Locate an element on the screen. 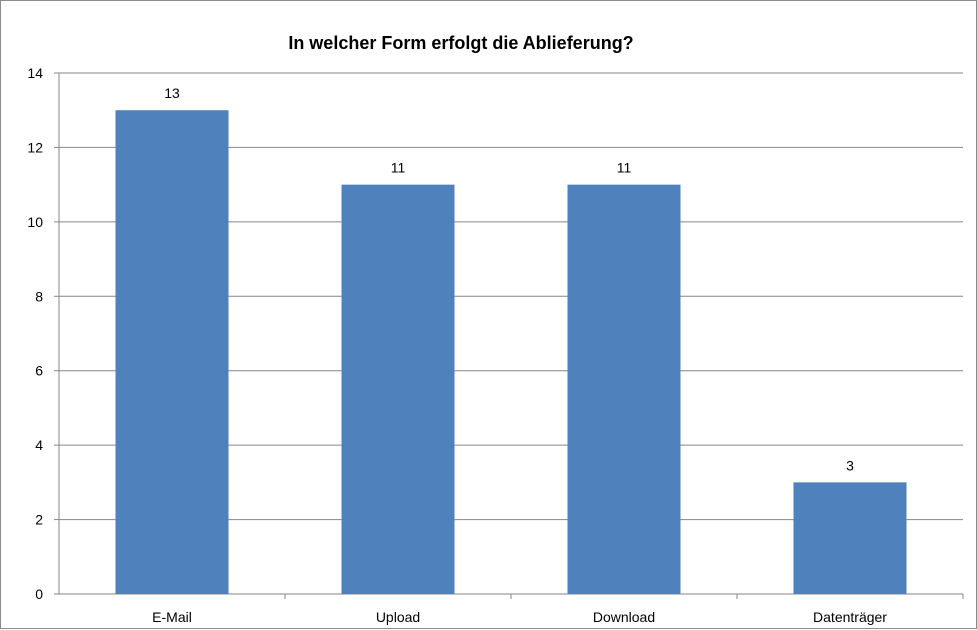 The height and width of the screenshot is (630, 977). y-tick-label: 14 is located at coordinates (35, 73).